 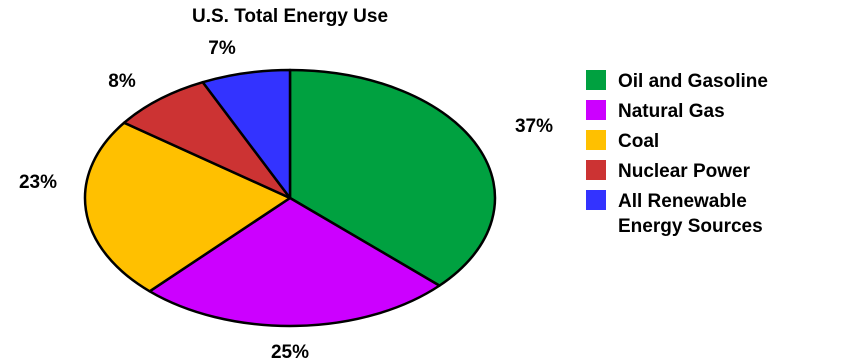 I want to click on pie-slice-oil-and-gasoline, so click(x=392, y=177).